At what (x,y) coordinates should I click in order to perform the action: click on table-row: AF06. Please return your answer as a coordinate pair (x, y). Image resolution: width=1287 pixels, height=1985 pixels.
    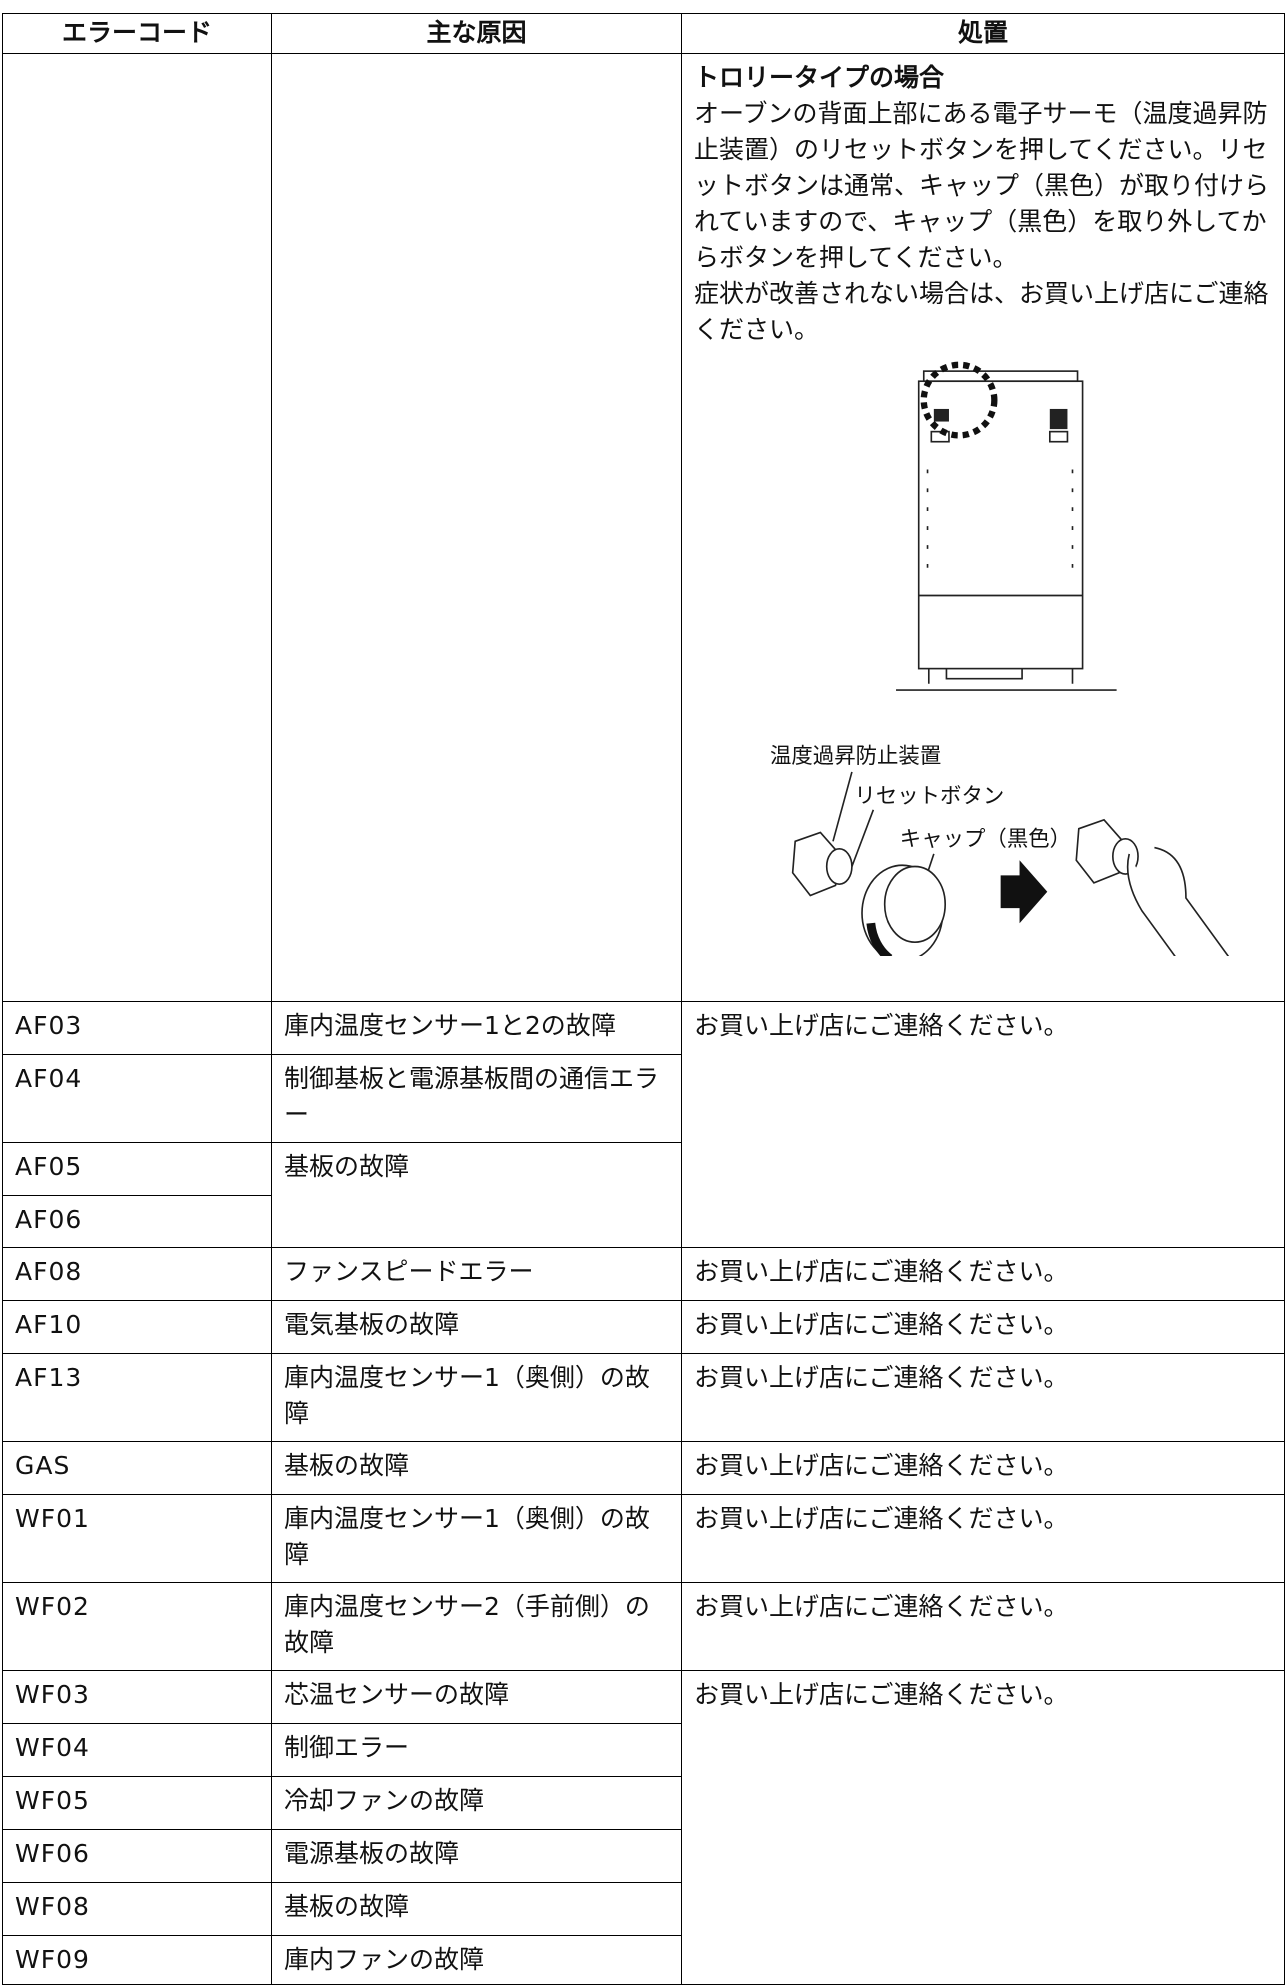
    Looking at the image, I should click on (643, 1221).